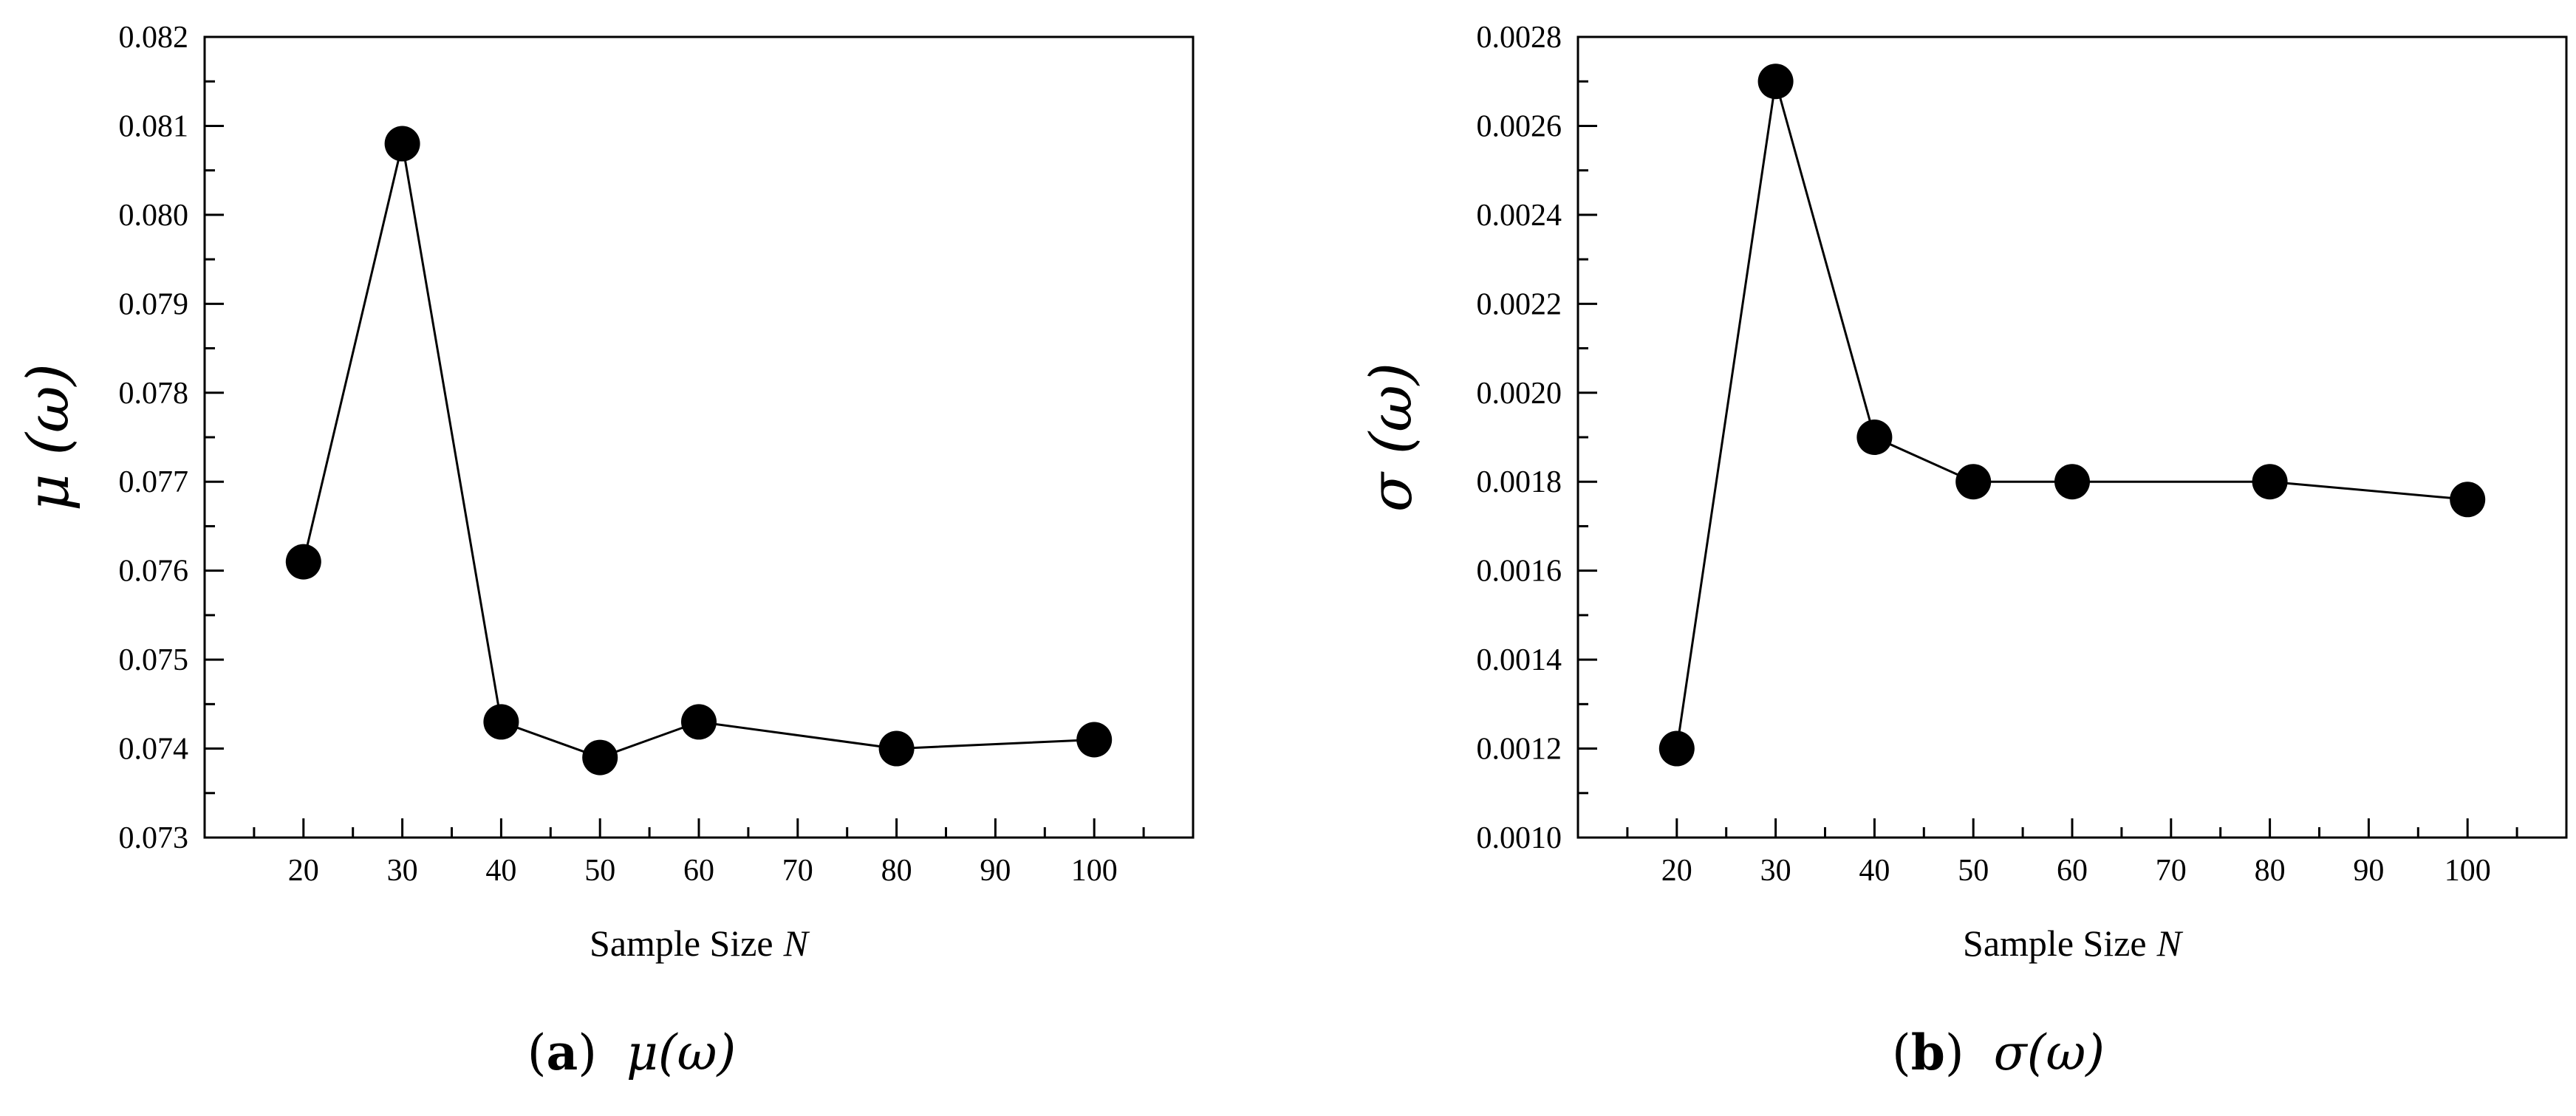  Describe the element at coordinates (154, 38) in the screenshot. I see `y-tick-label: 0.082` at that location.